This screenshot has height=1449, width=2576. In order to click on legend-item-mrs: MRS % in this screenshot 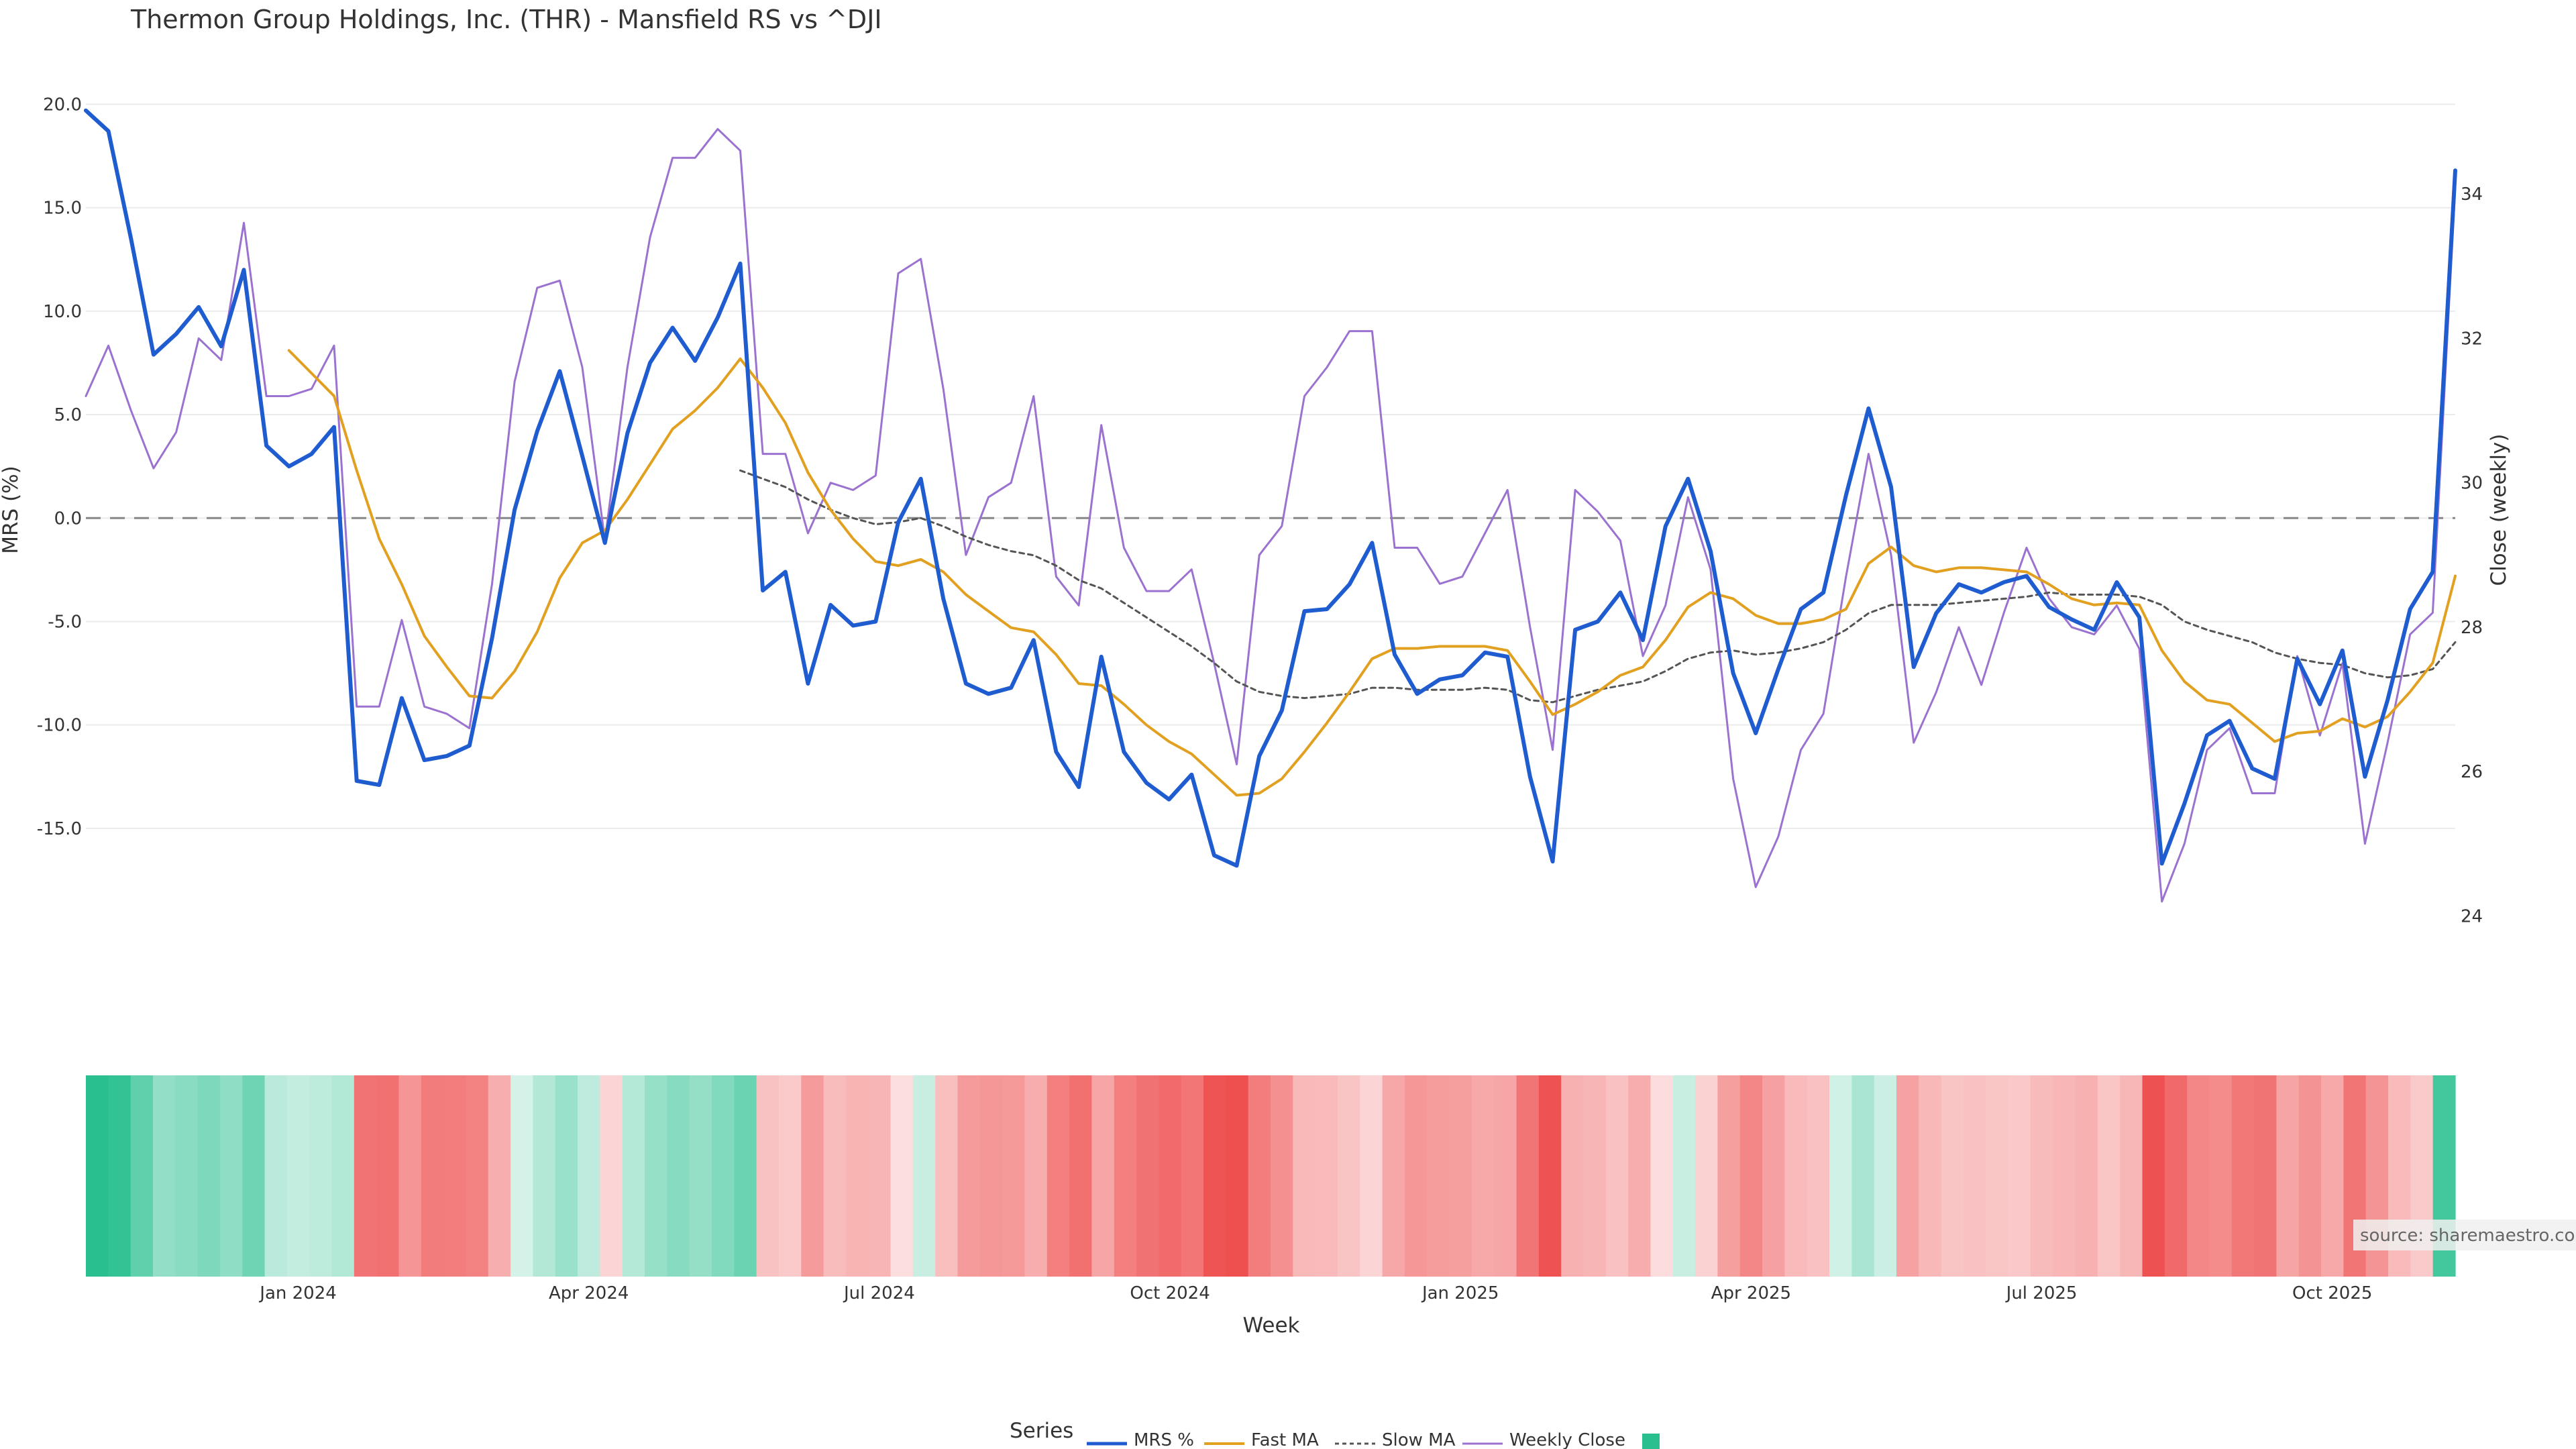, I will do `click(1140, 1439)`.